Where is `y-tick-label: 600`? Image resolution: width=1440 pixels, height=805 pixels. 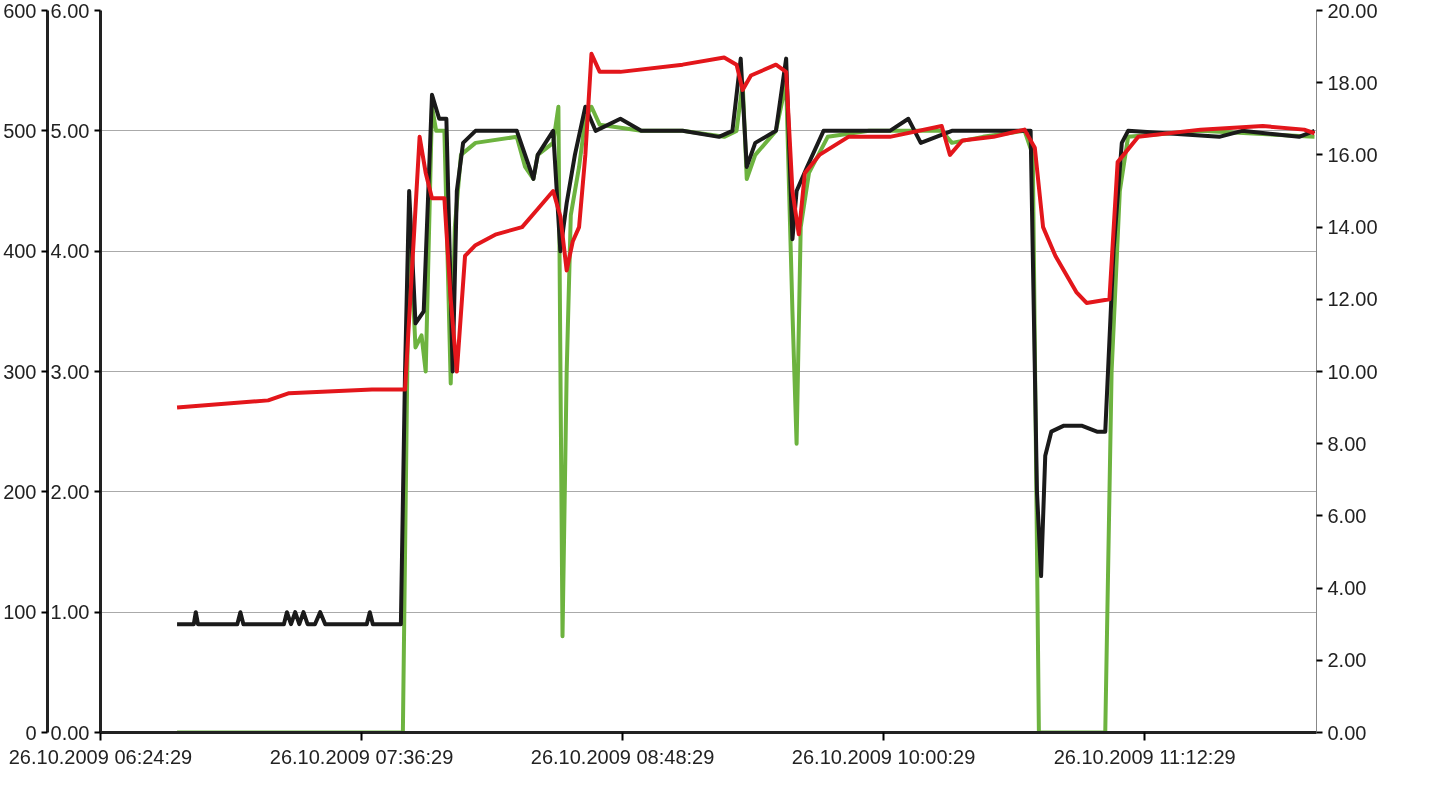
y-tick-label: 600 is located at coordinates (20, 11).